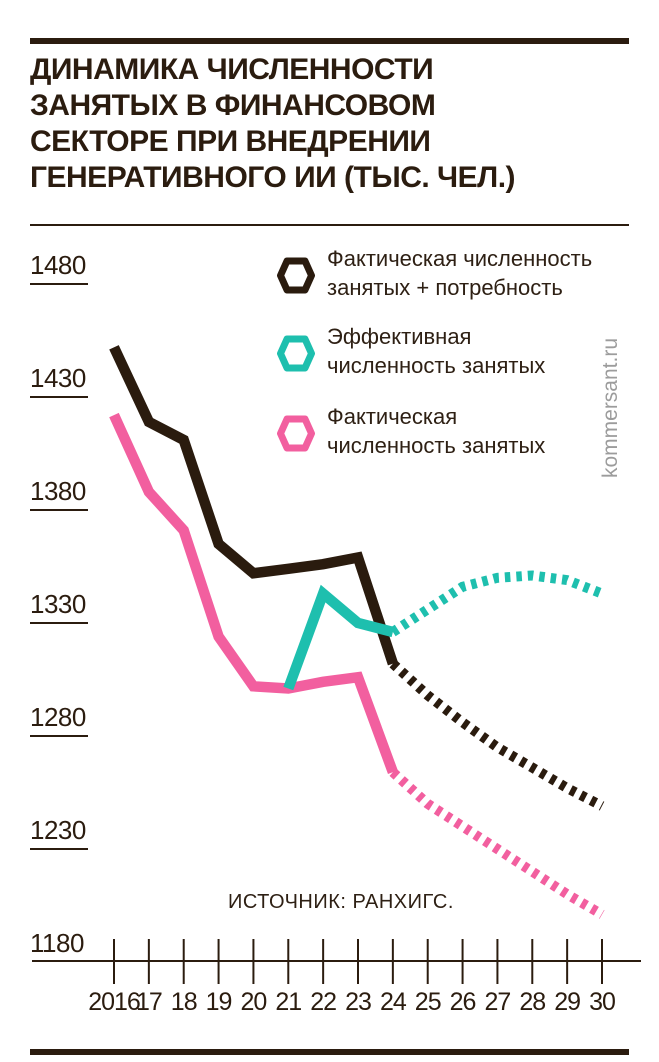  Describe the element at coordinates (296, 433) in the screenshot. I see `hexagon-marker-pink-icon` at that location.